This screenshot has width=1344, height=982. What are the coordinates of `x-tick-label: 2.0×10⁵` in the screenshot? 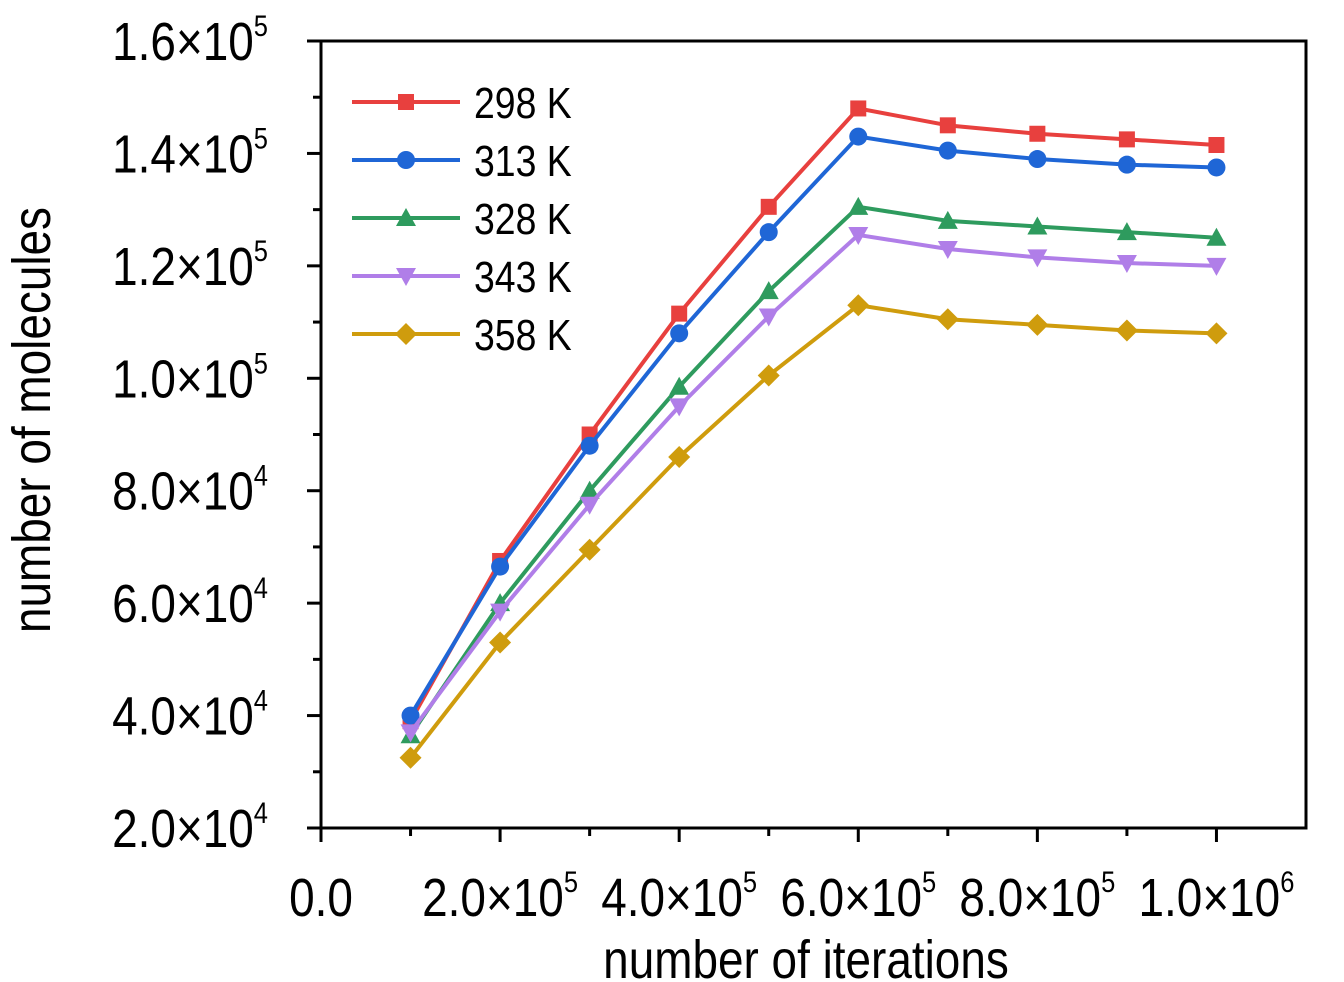 It's located at (500, 896).